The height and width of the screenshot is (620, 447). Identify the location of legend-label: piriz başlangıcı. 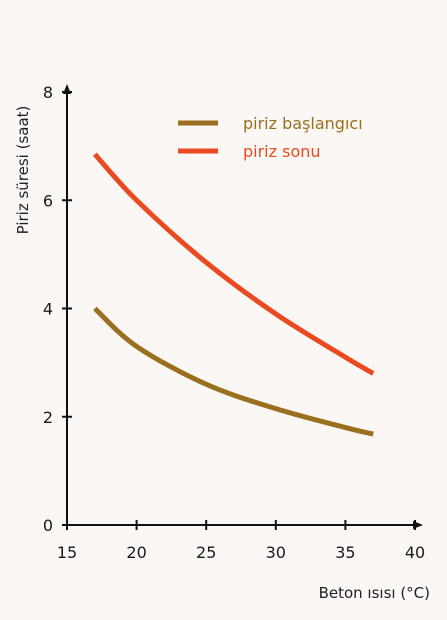
(303, 123).